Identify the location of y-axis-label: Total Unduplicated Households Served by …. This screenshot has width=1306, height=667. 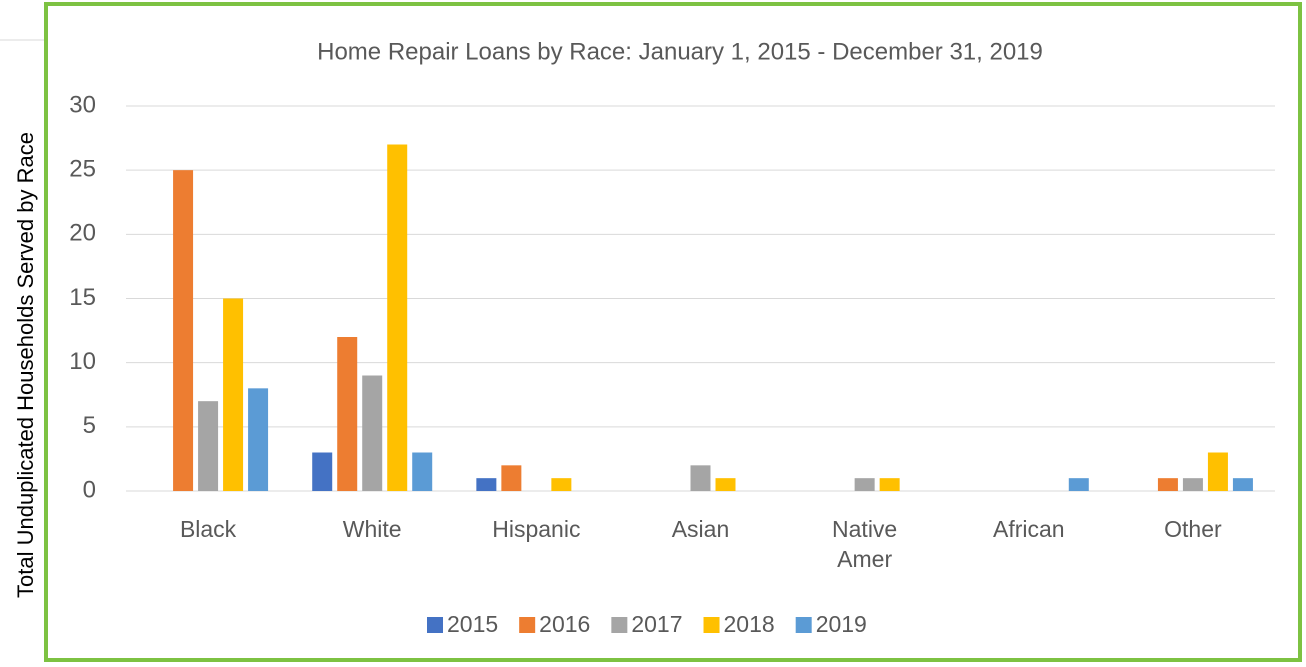
(25, 365).